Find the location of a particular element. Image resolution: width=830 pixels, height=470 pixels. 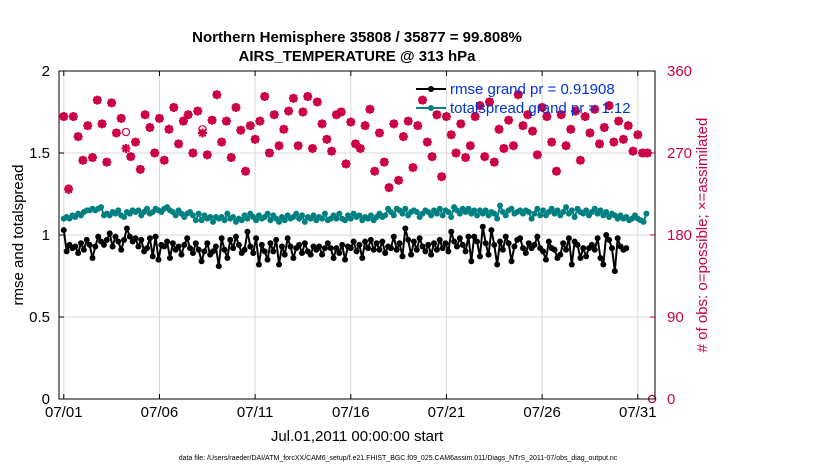

y-axis-right-label: # of obs: o=possible; ×=assimilated is located at coordinates (702, 235).